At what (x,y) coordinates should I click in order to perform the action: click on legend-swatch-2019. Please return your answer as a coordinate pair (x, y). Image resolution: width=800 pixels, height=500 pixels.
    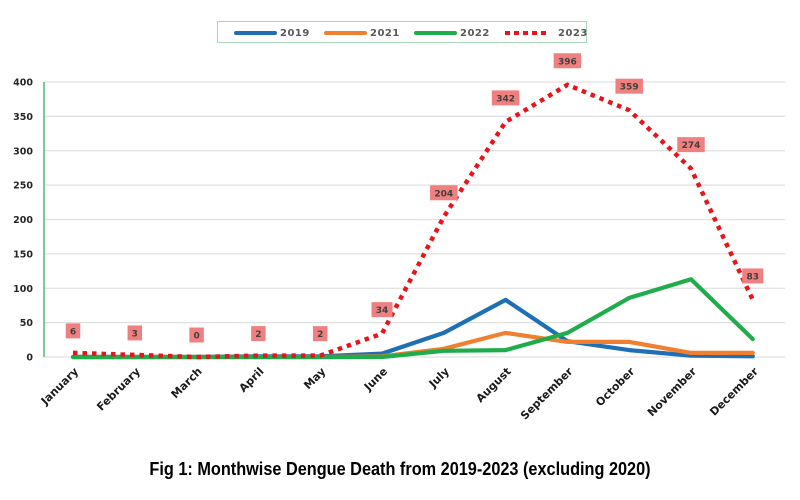
    Looking at the image, I should click on (255, 33).